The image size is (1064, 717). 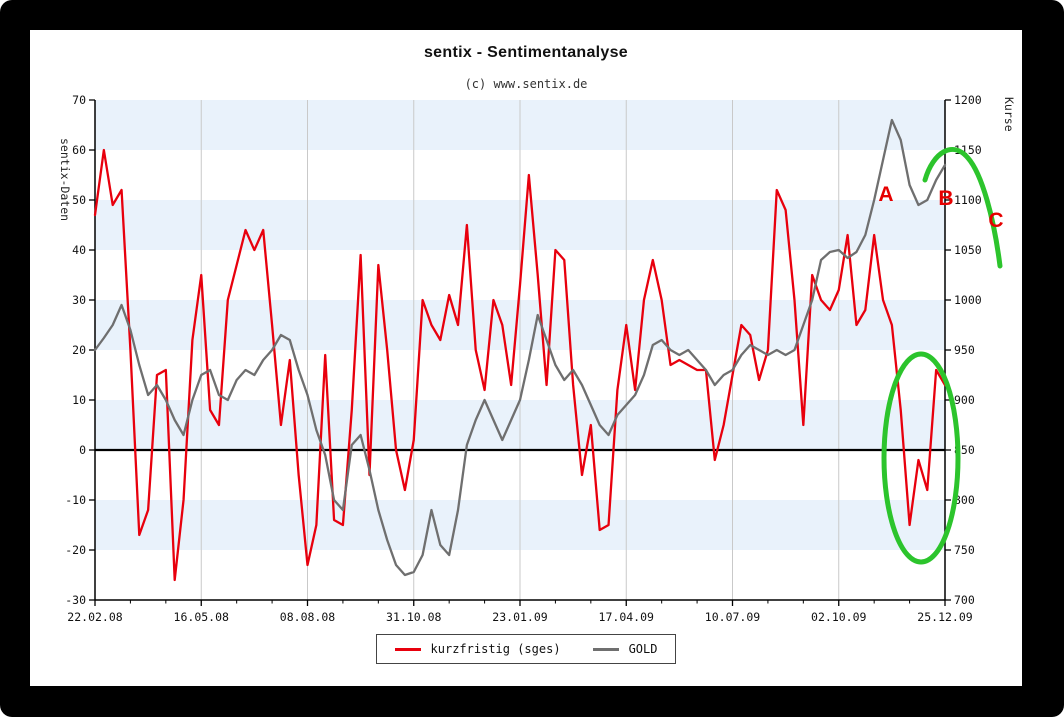 What do you see at coordinates (944, 617) in the screenshot?
I see `svg-text: 25.12.09` at bounding box center [944, 617].